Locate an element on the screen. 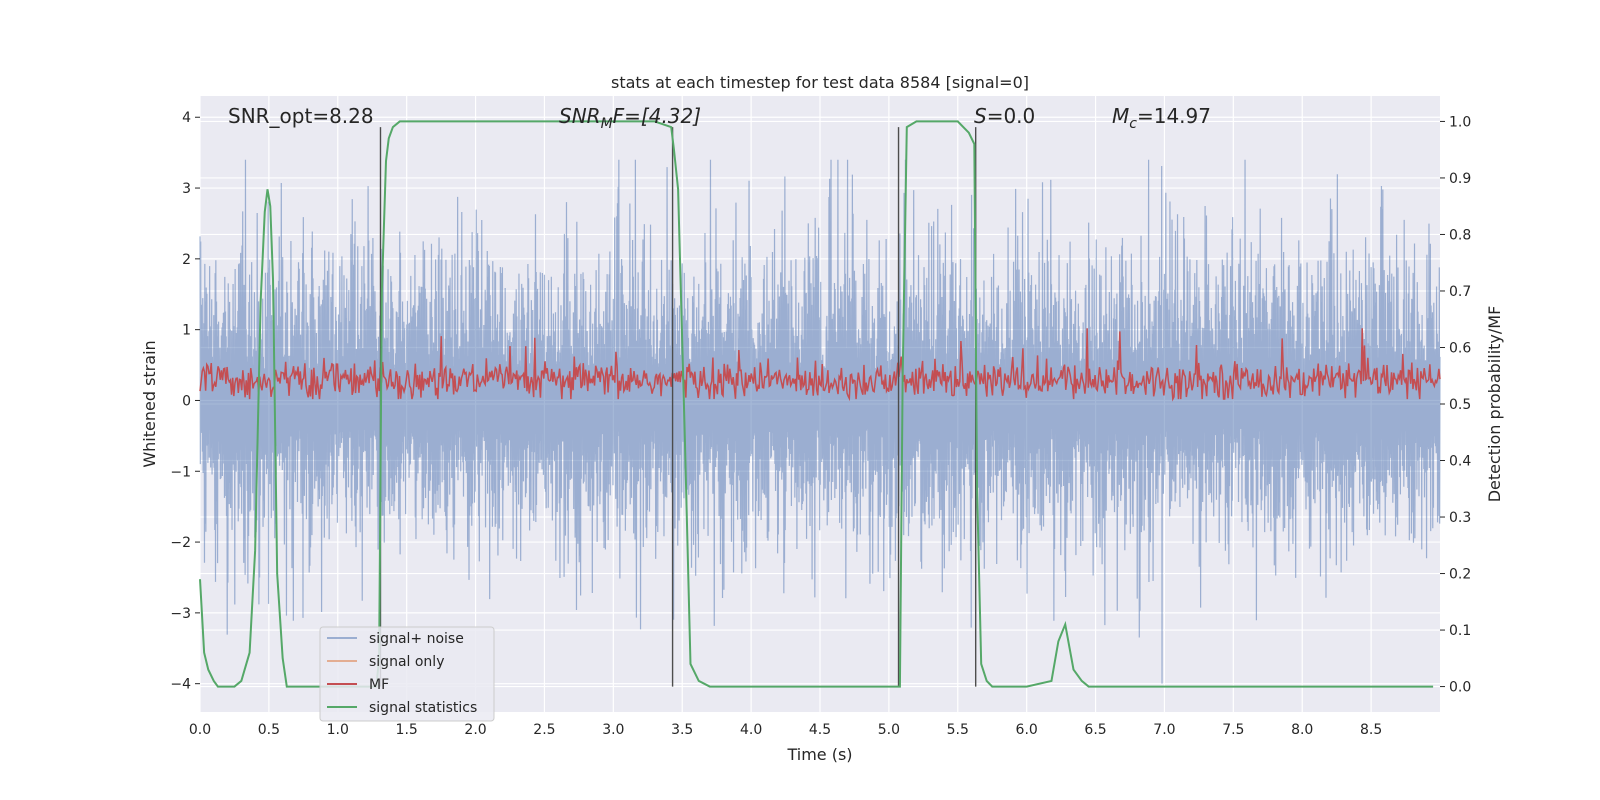  y-tick-label-2: 2 is located at coordinates (186, 260).